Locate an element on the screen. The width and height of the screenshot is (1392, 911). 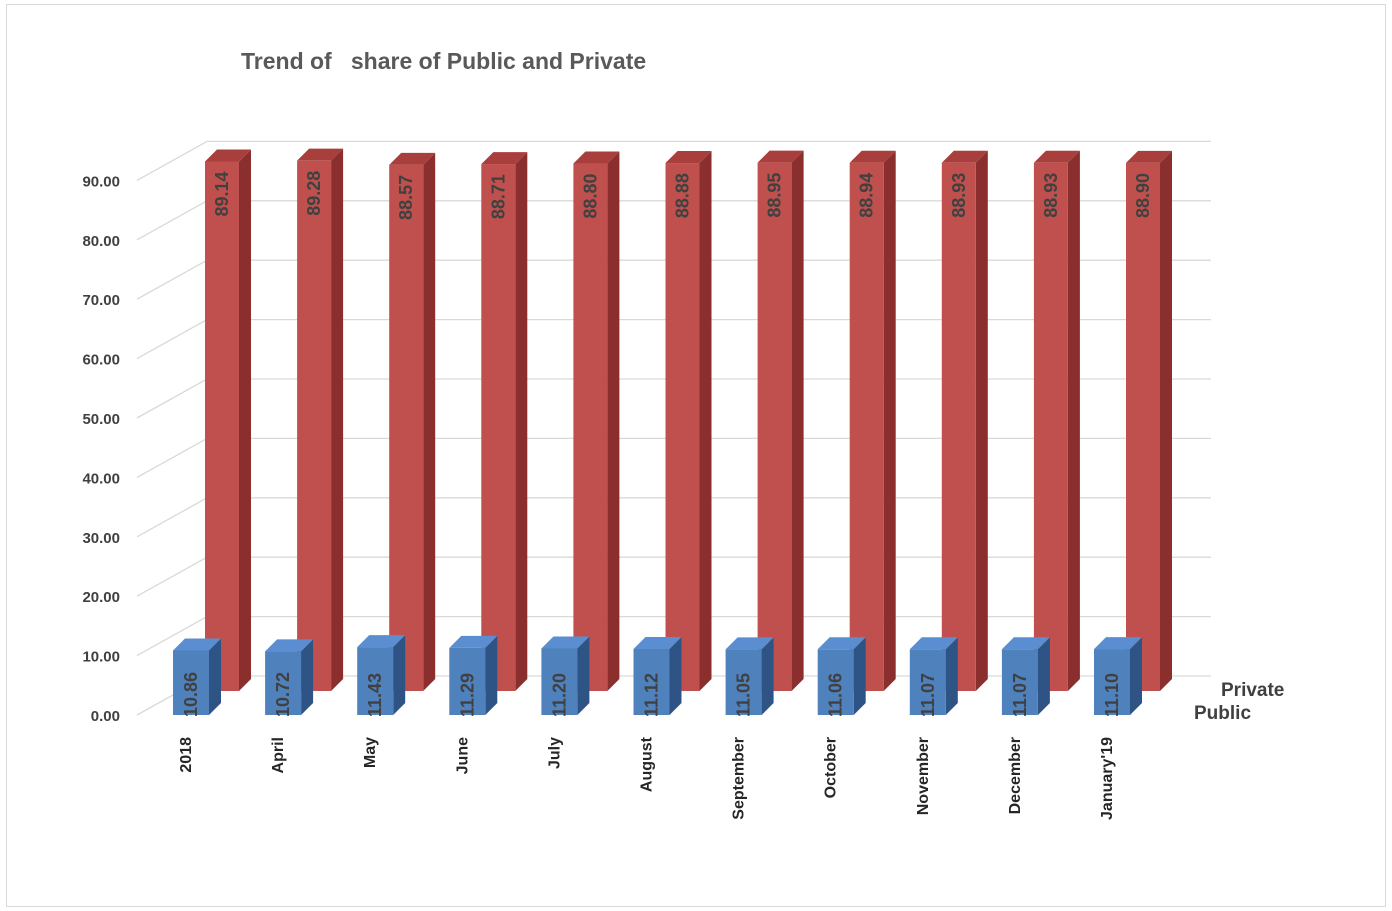
private-data-label: 89.14 is located at coordinates (222, 194).